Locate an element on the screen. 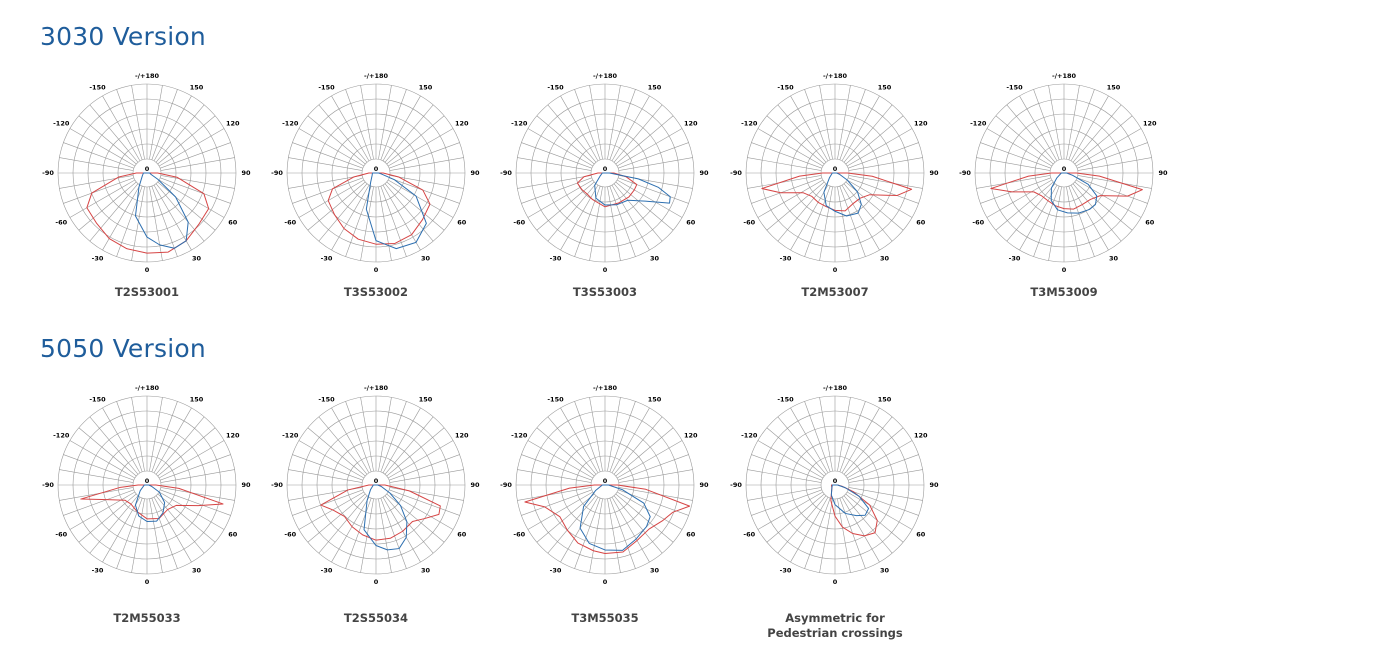  tick-label-left-120: -120 is located at coordinates (290, 436).